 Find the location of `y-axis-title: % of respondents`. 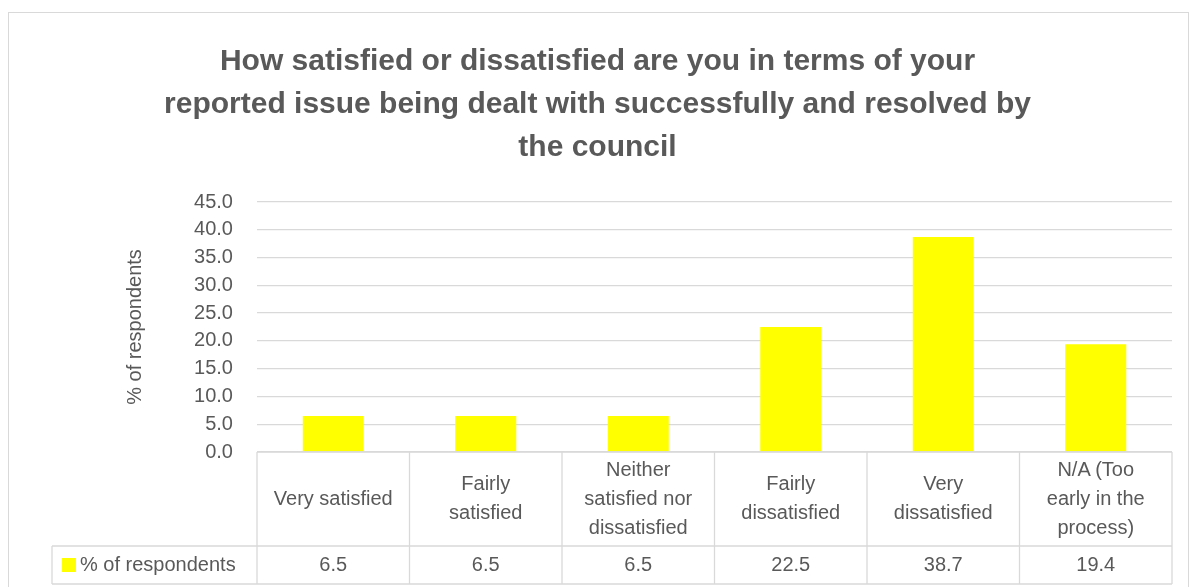

y-axis-title: % of respondents is located at coordinates (133, 327).